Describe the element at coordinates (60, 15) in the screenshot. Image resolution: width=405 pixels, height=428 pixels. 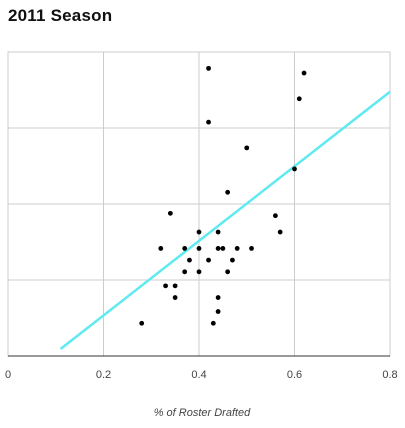
I see `chart-title: 2011 Season` at that location.